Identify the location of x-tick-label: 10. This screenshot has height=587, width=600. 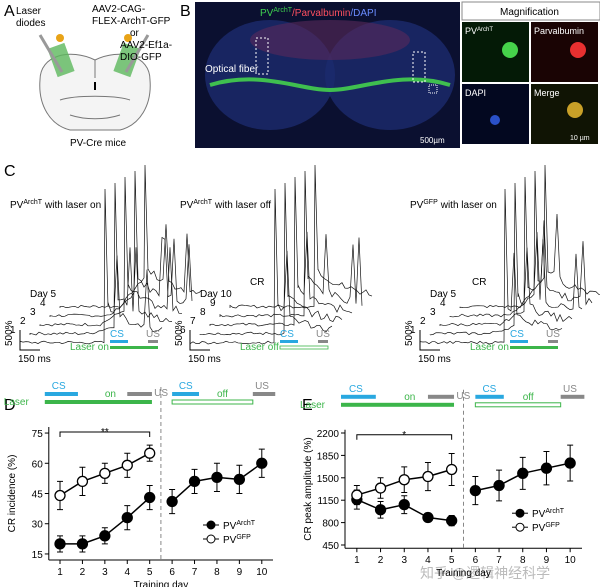
(262, 572).